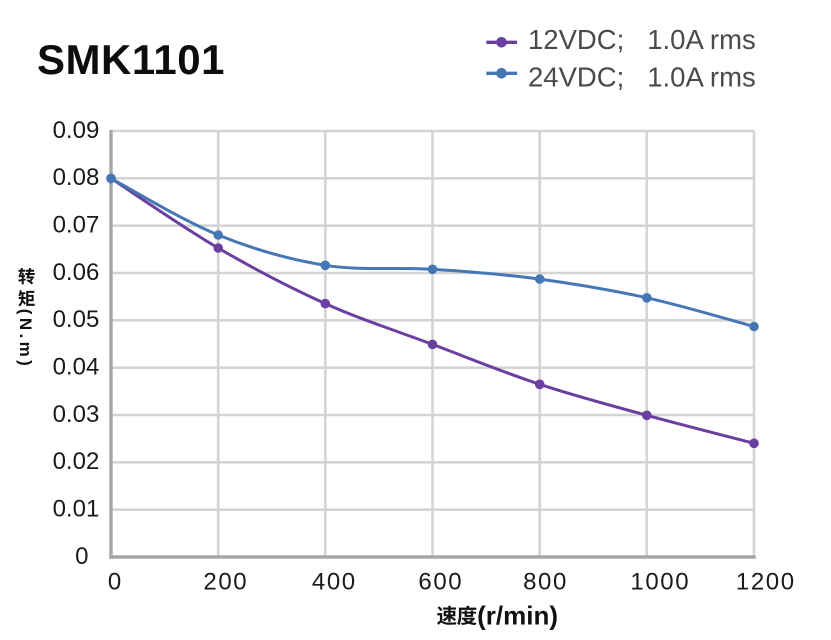 This screenshot has width=831, height=640. I want to click on svg-text: 600, so click(440, 582).